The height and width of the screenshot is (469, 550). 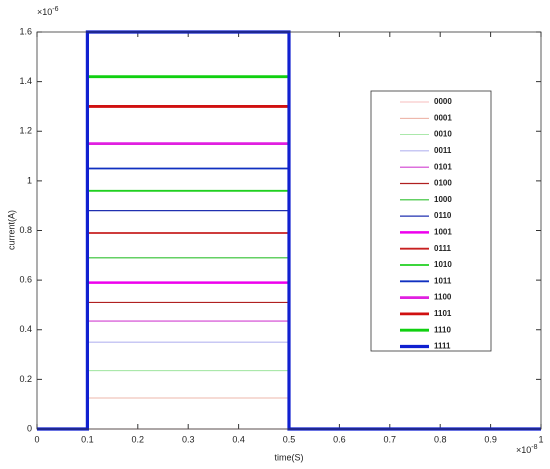 What do you see at coordinates (443, 101) in the screenshot?
I see `legend-label: 0000` at bounding box center [443, 101].